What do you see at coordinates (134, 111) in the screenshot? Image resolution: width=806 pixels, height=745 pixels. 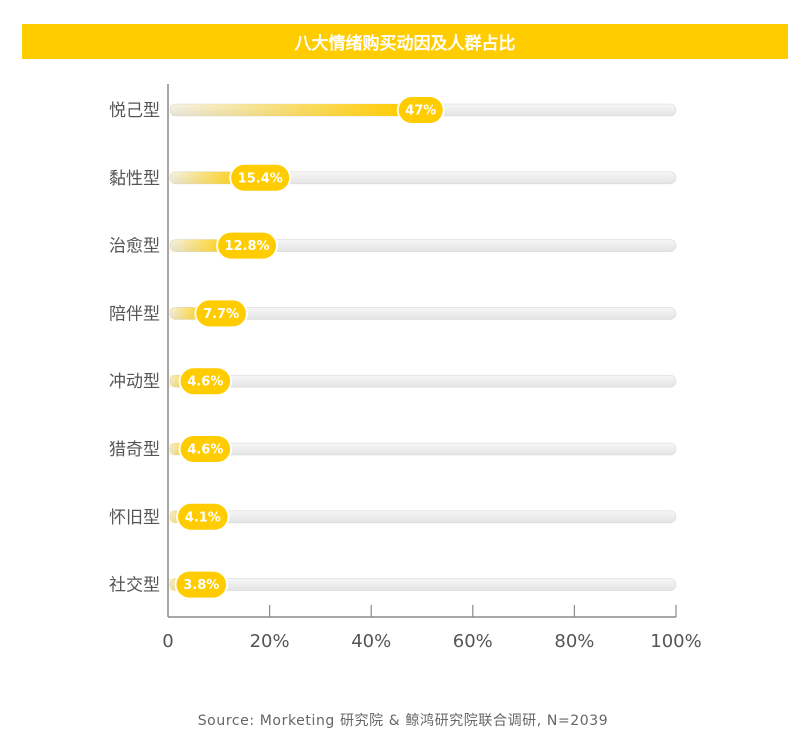 I see `category-label: 悦己型` at bounding box center [134, 111].